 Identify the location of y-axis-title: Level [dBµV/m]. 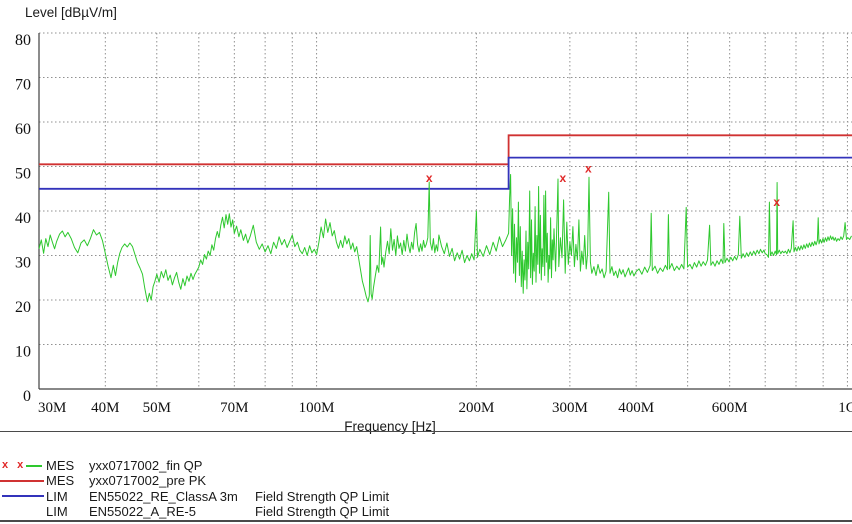
(71, 12).